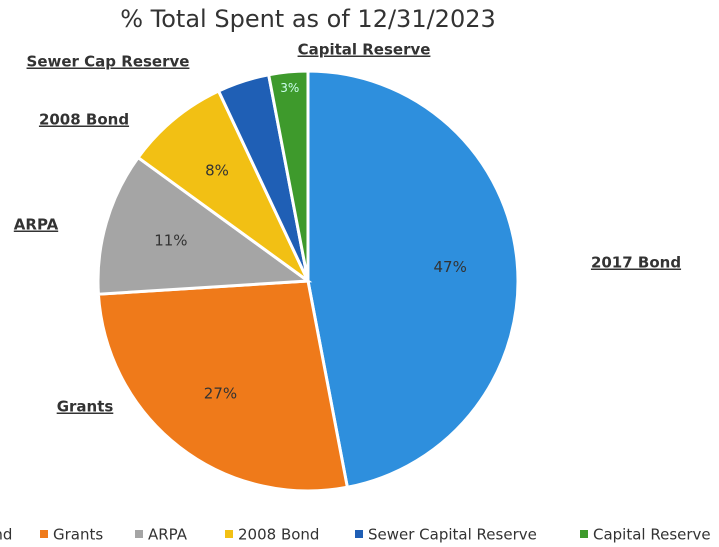  I want to click on value-label: 27%, so click(220, 393).